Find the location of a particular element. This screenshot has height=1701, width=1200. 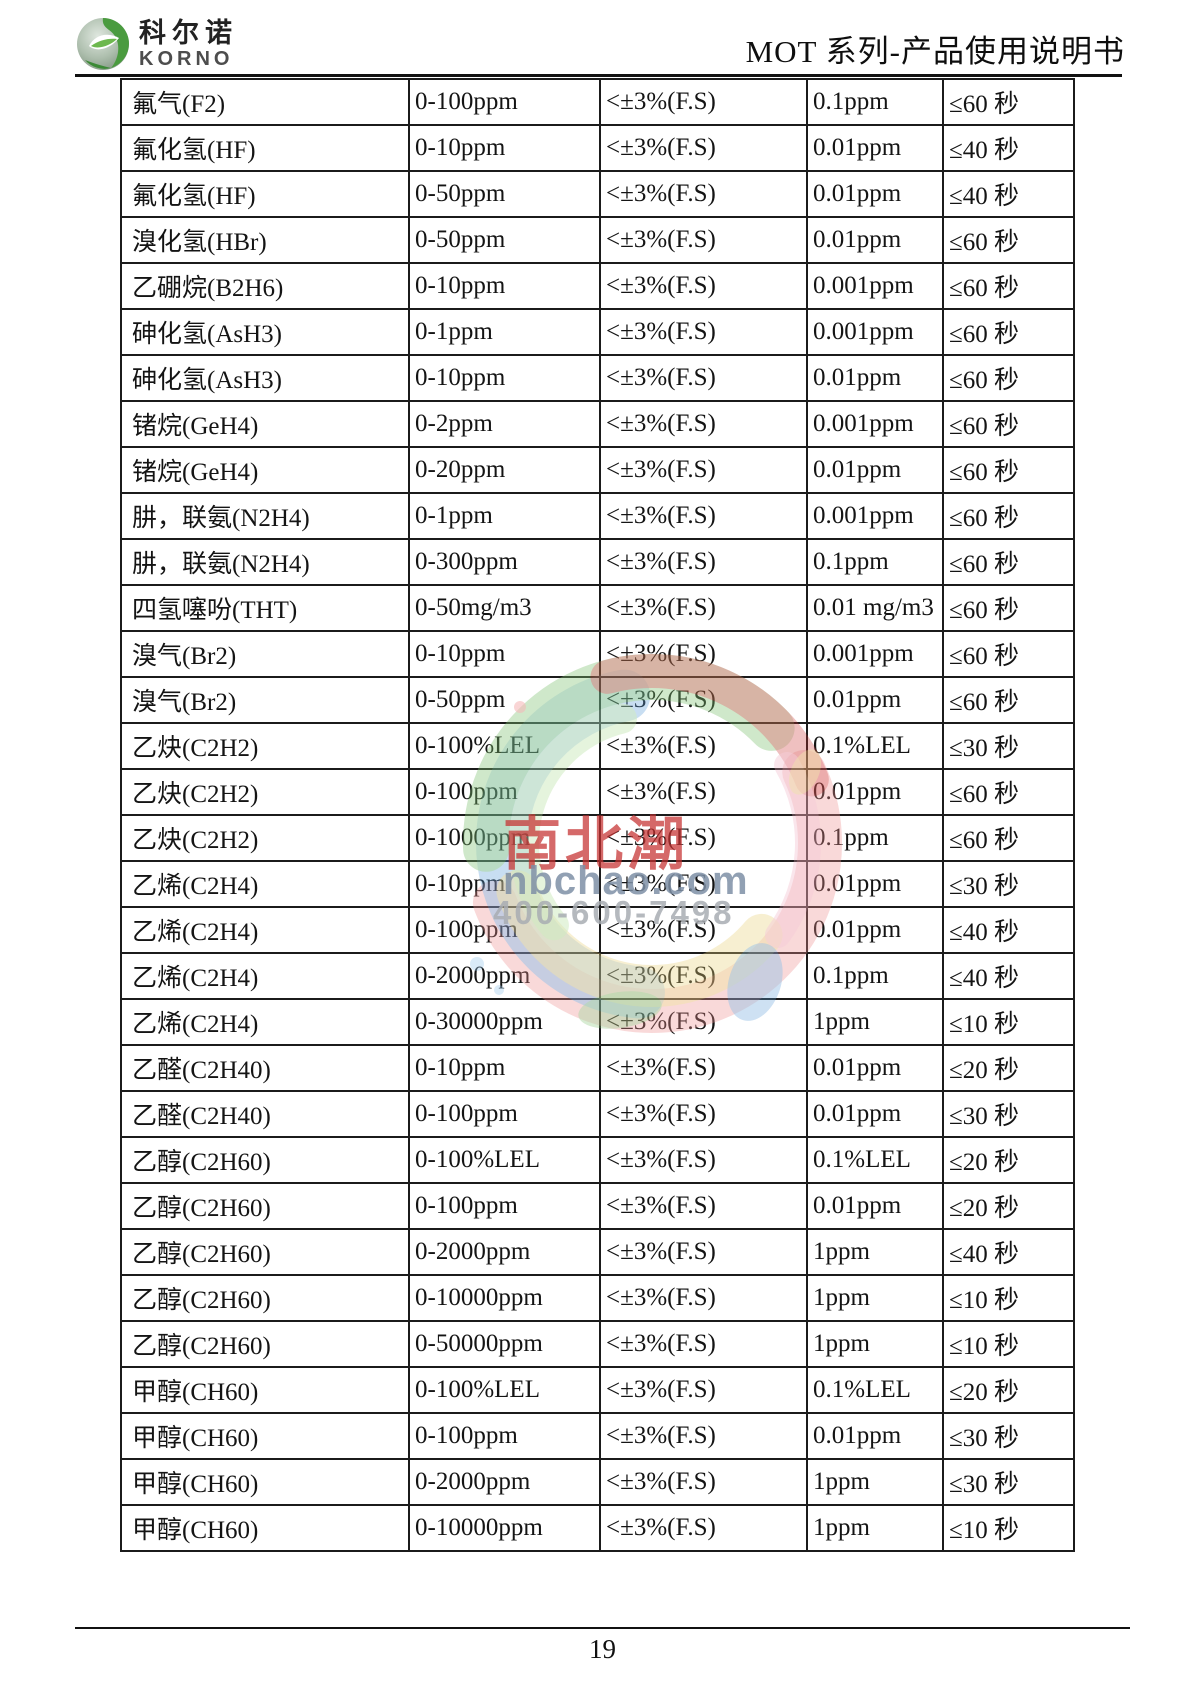

table-row: 溴化氢(HBr) 0-50ppm <±3%(F.S) 0.01ppm ≤60 秒 is located at coordinates (597, 240).